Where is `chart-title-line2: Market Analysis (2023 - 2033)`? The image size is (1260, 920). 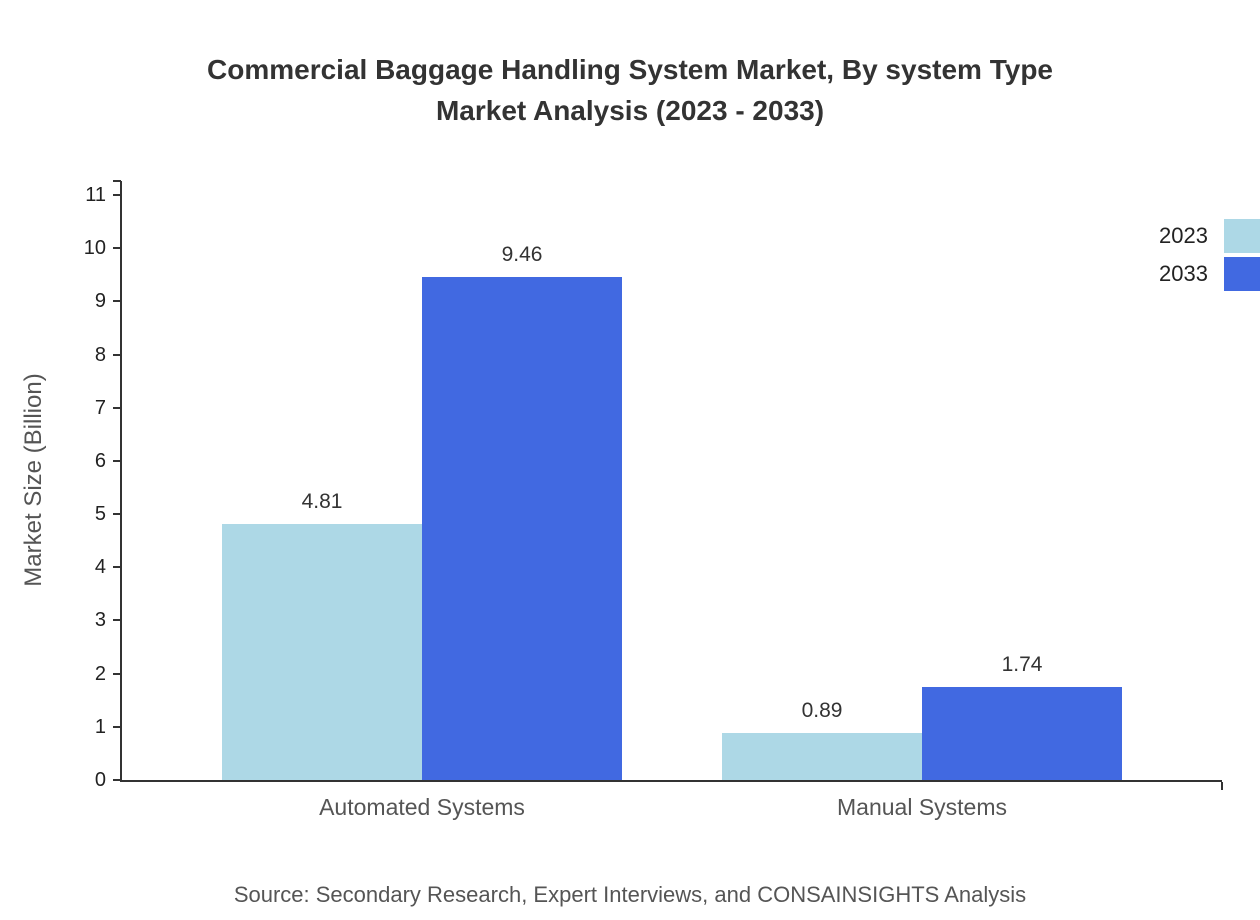 chart-title-line2: Market Analysis (2023 - 2033) is located at coordinates (630, 110).